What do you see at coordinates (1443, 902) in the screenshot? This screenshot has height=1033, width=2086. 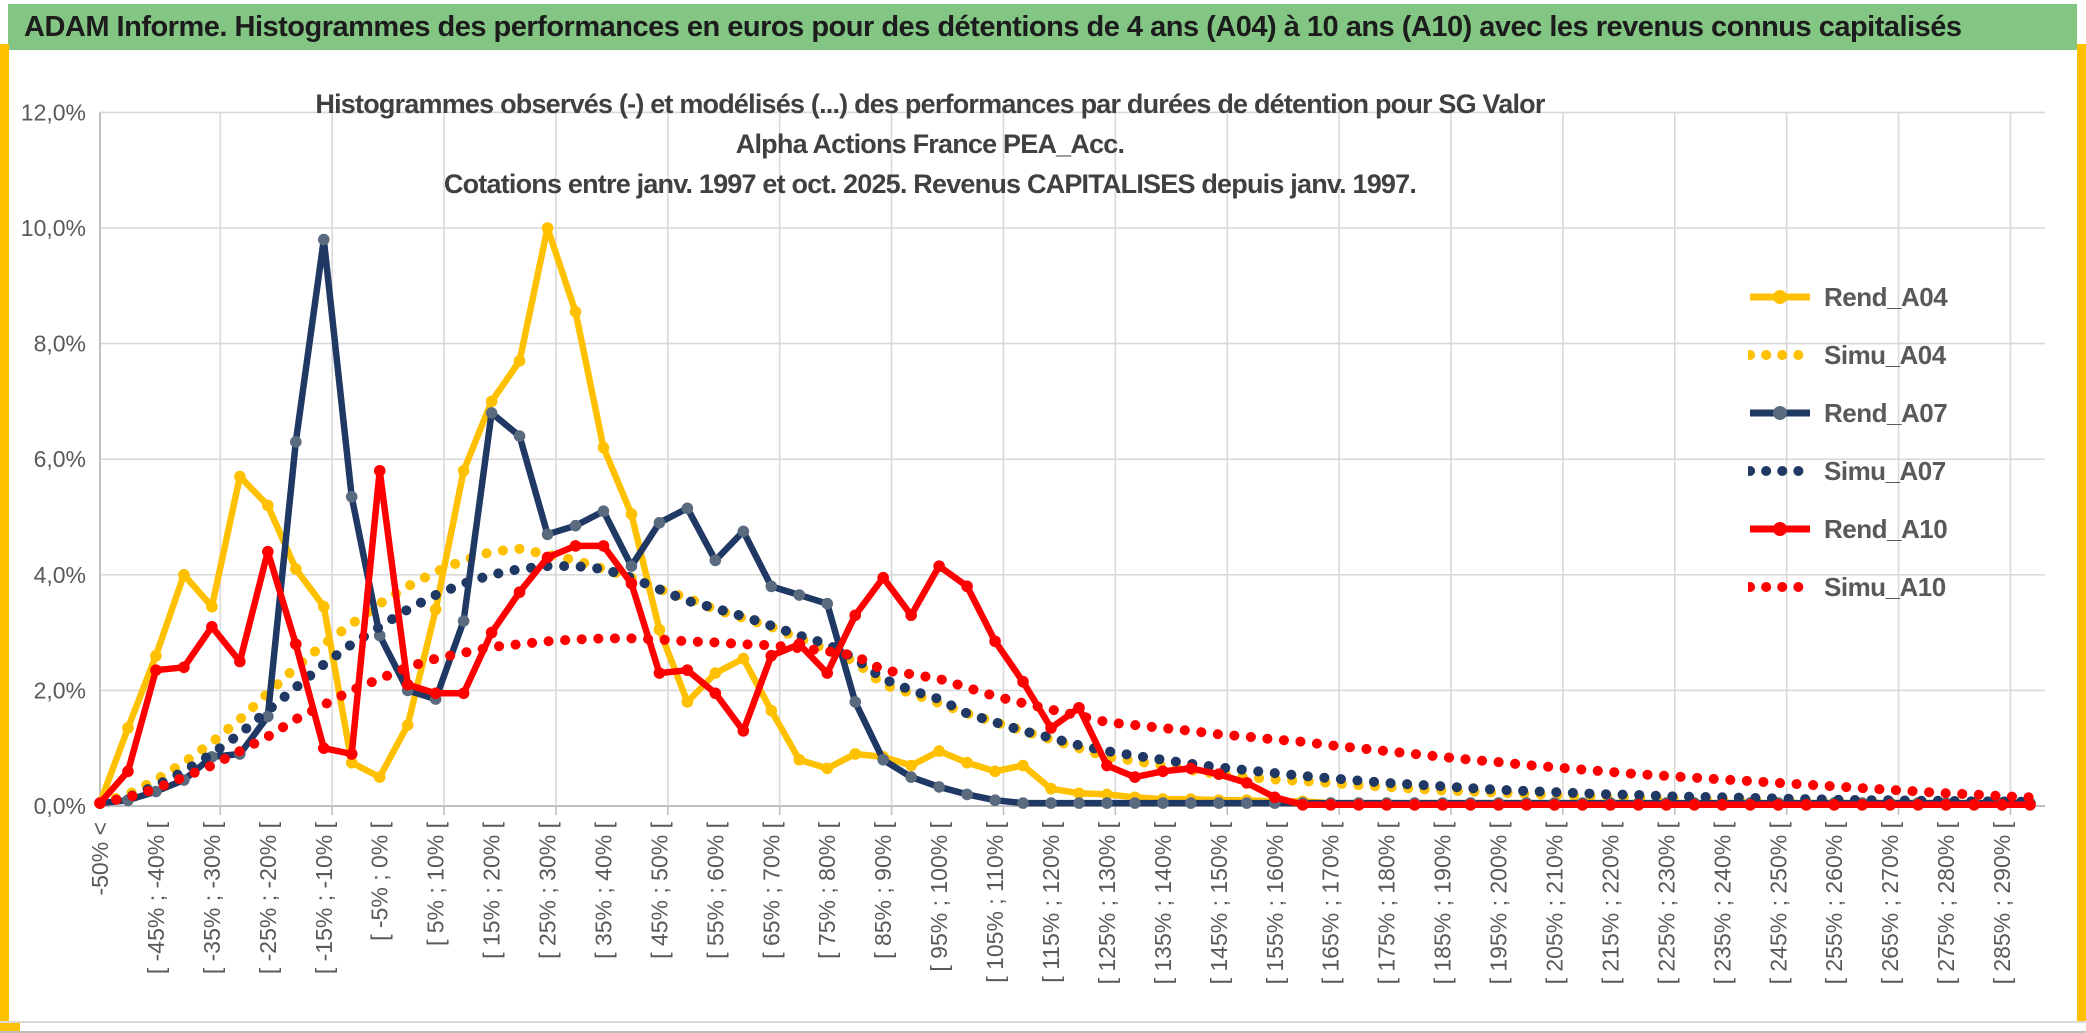 I see `svg-text: [ 185% ; 190% [` at bounding box center [1443, 902].